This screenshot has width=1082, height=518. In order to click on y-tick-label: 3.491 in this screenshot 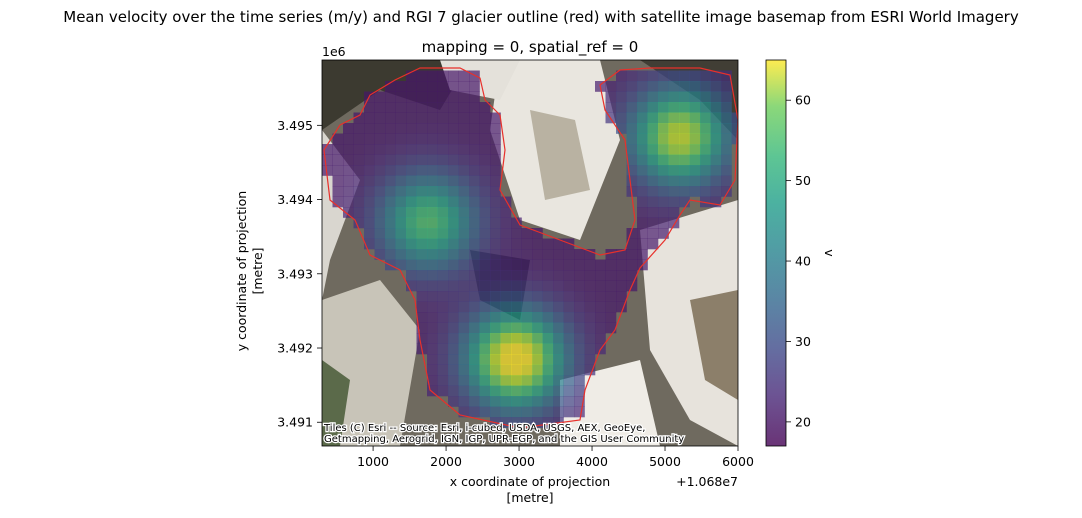, I will do `click(295, 422)`.